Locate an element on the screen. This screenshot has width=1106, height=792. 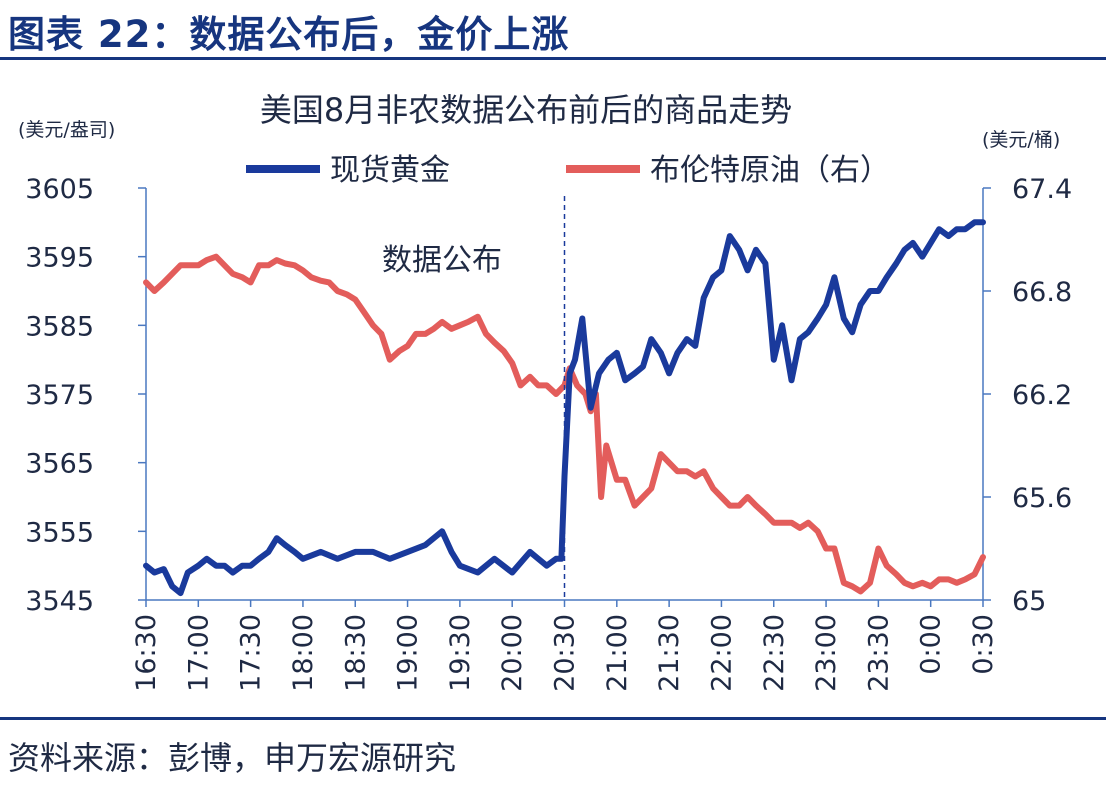
legend: 现货黄金 布伦特原油（右） is located at coordinates (568, 170).